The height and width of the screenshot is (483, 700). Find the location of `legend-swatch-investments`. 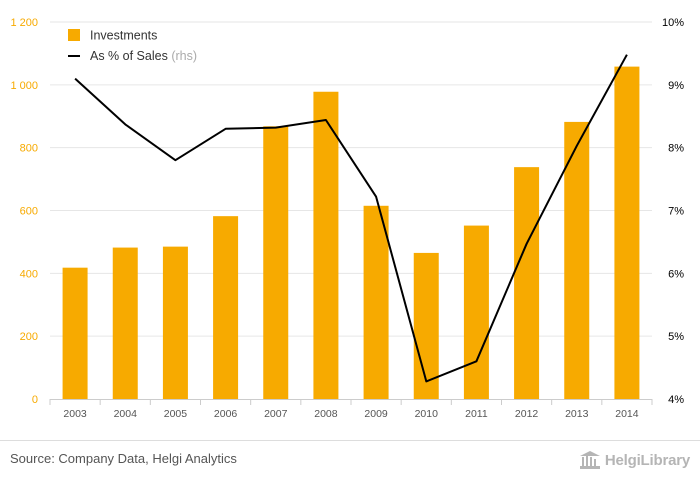

legend-swatch-investments is located at coordinates (74, 35).